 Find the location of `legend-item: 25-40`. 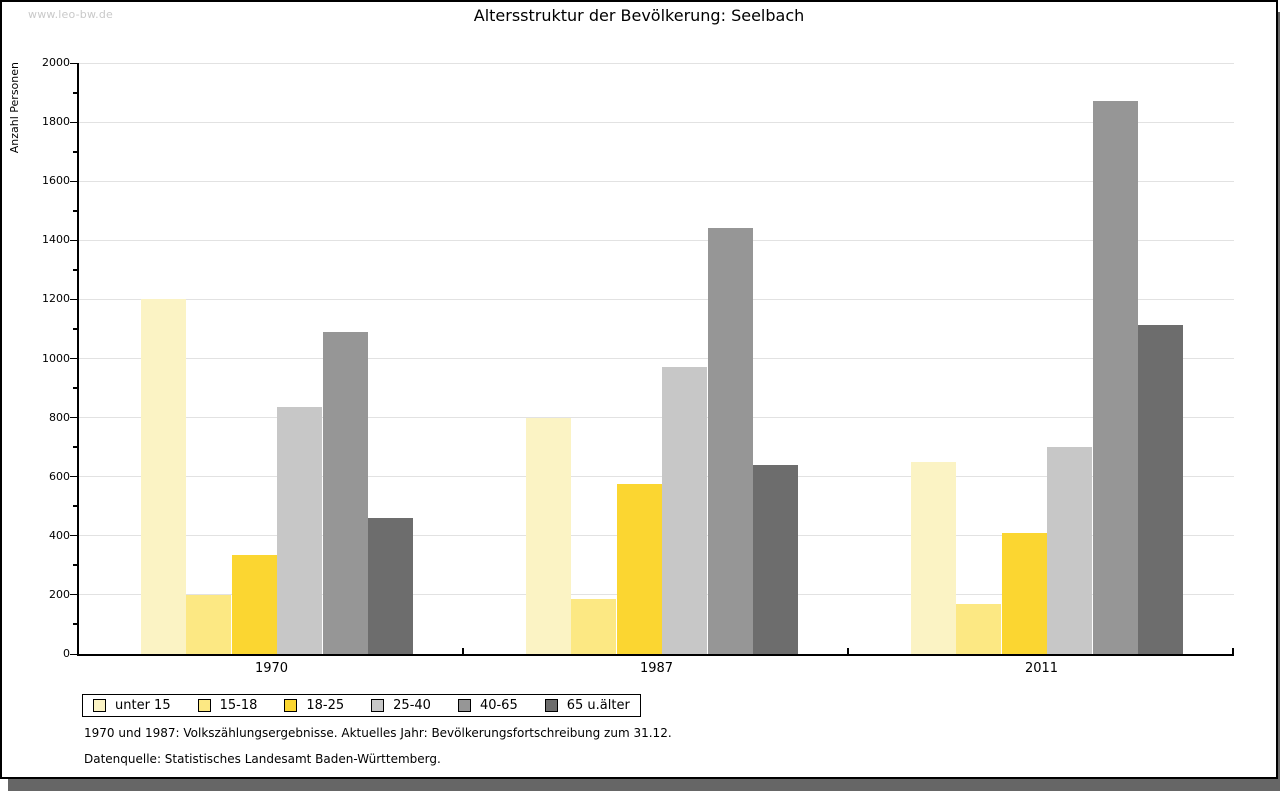

legend-item: 25-40 is located at coordinates (401, 705).